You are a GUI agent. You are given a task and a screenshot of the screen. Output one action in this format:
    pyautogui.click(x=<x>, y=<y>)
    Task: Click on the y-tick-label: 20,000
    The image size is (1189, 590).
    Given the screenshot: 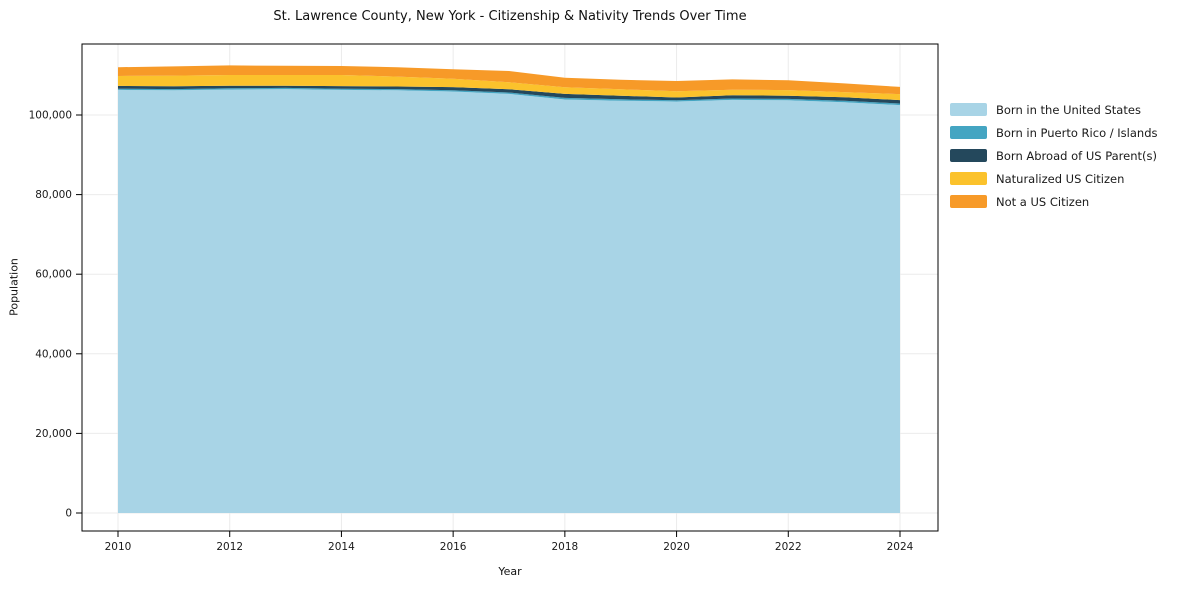 What is the action you would take?
    pyautogui.click(x=53, y=434)
    